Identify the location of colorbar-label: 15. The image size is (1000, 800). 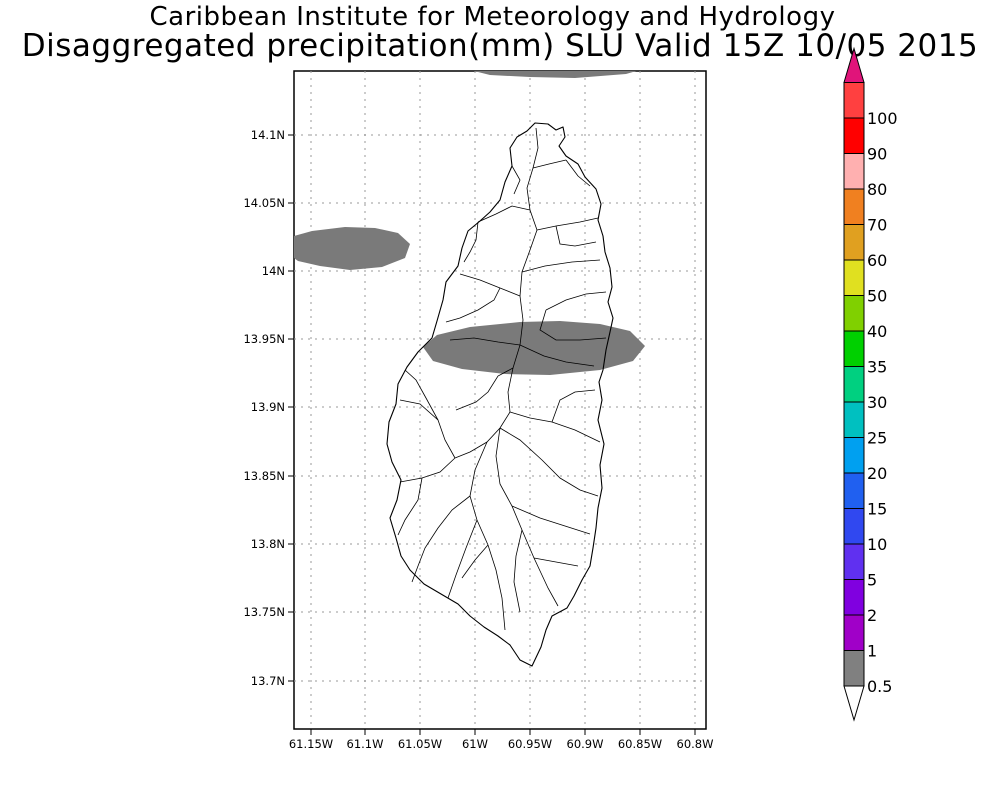
(877, 509).